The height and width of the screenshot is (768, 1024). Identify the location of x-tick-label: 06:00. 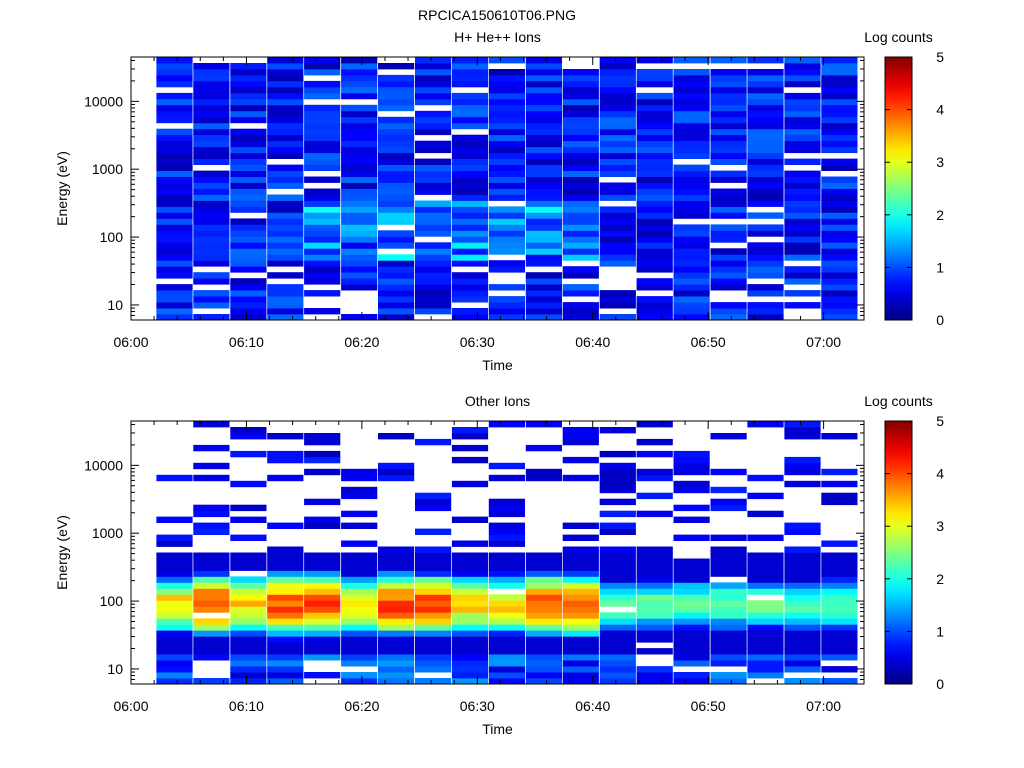
(130, 706).